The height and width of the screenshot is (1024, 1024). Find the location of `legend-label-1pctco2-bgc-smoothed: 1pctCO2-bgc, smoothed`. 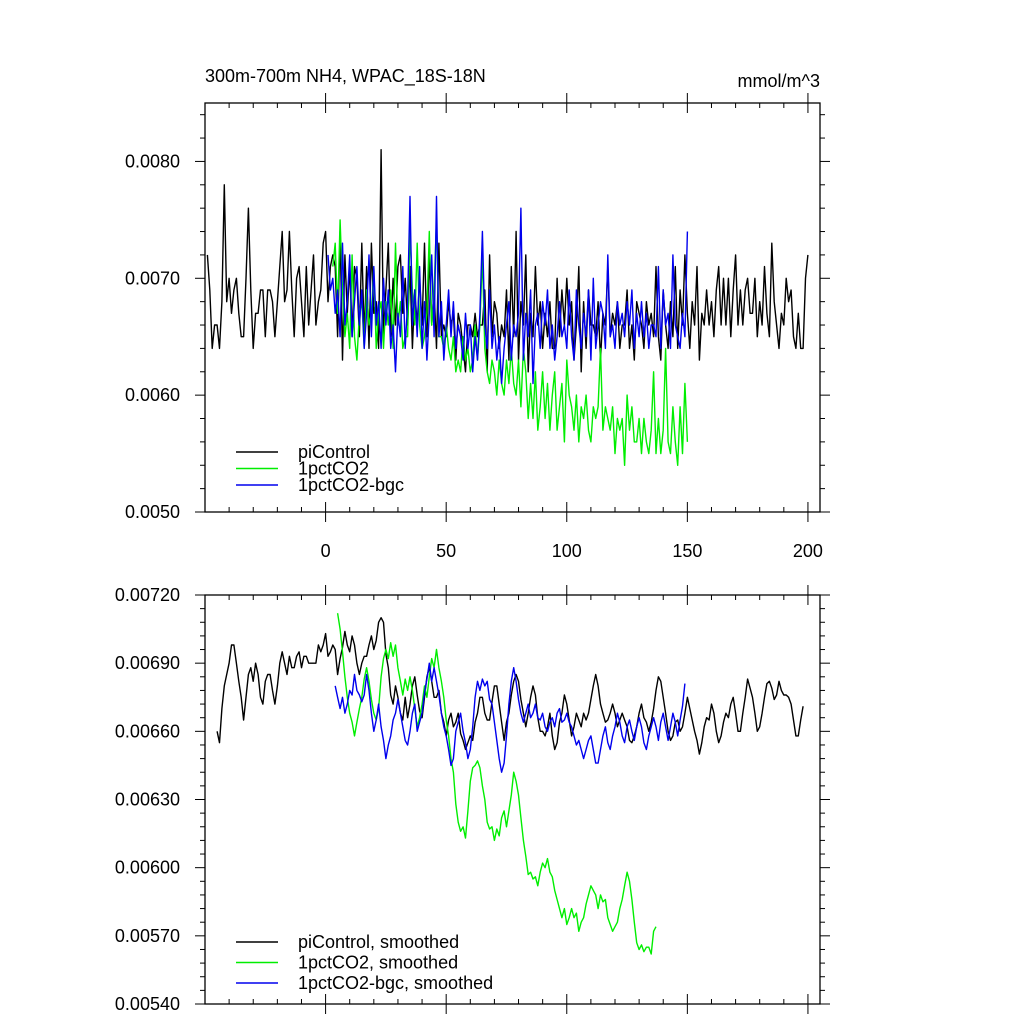

legend-label-1pctco2-bgc-smoothed: 1pctCO2-bgc, smoothed is located at coordinates (395, 983).